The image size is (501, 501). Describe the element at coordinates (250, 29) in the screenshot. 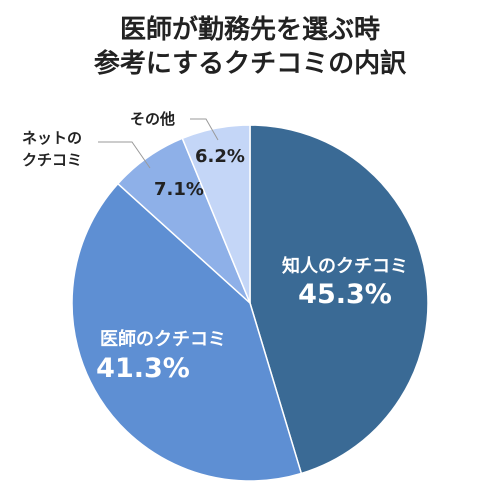

I see `chart-title-line-1: 医師が勤務先を選ぶ時` at that location.